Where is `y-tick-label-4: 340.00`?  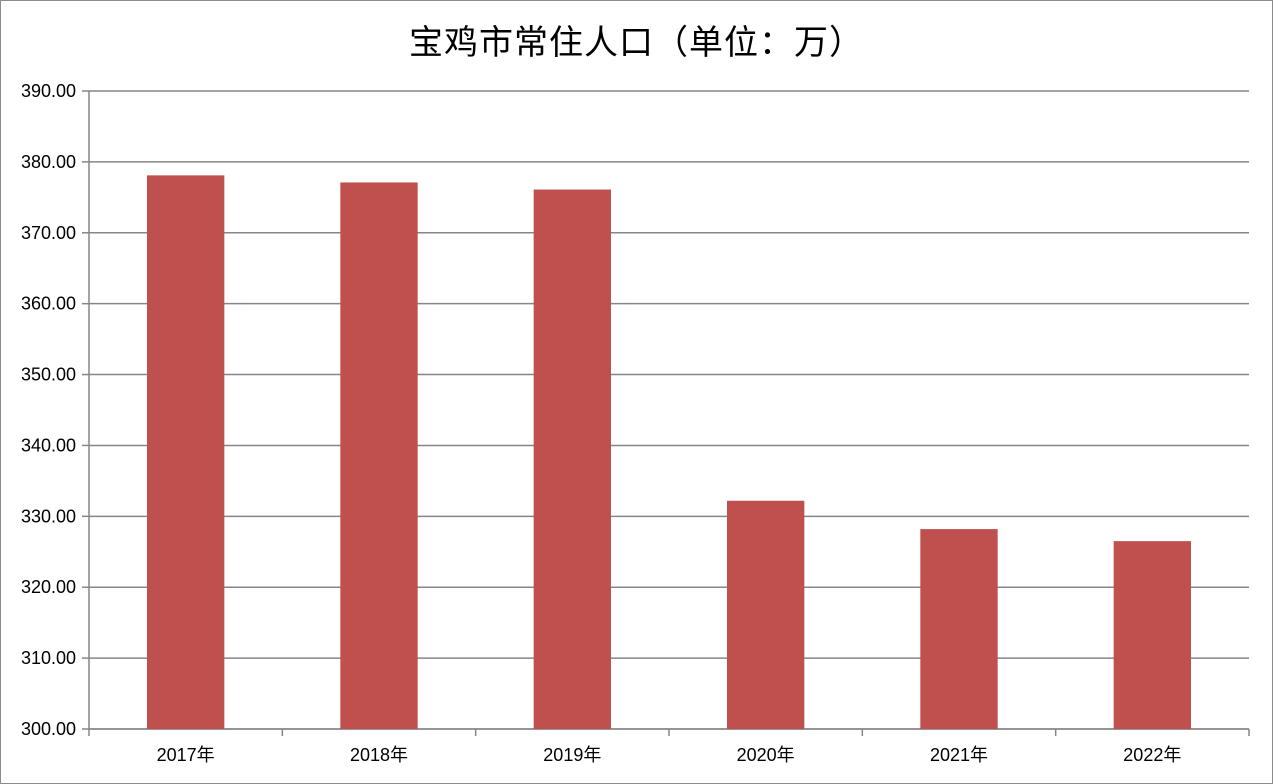 y-tick-label-4: 340.00 is located at coordinates (48, 445).